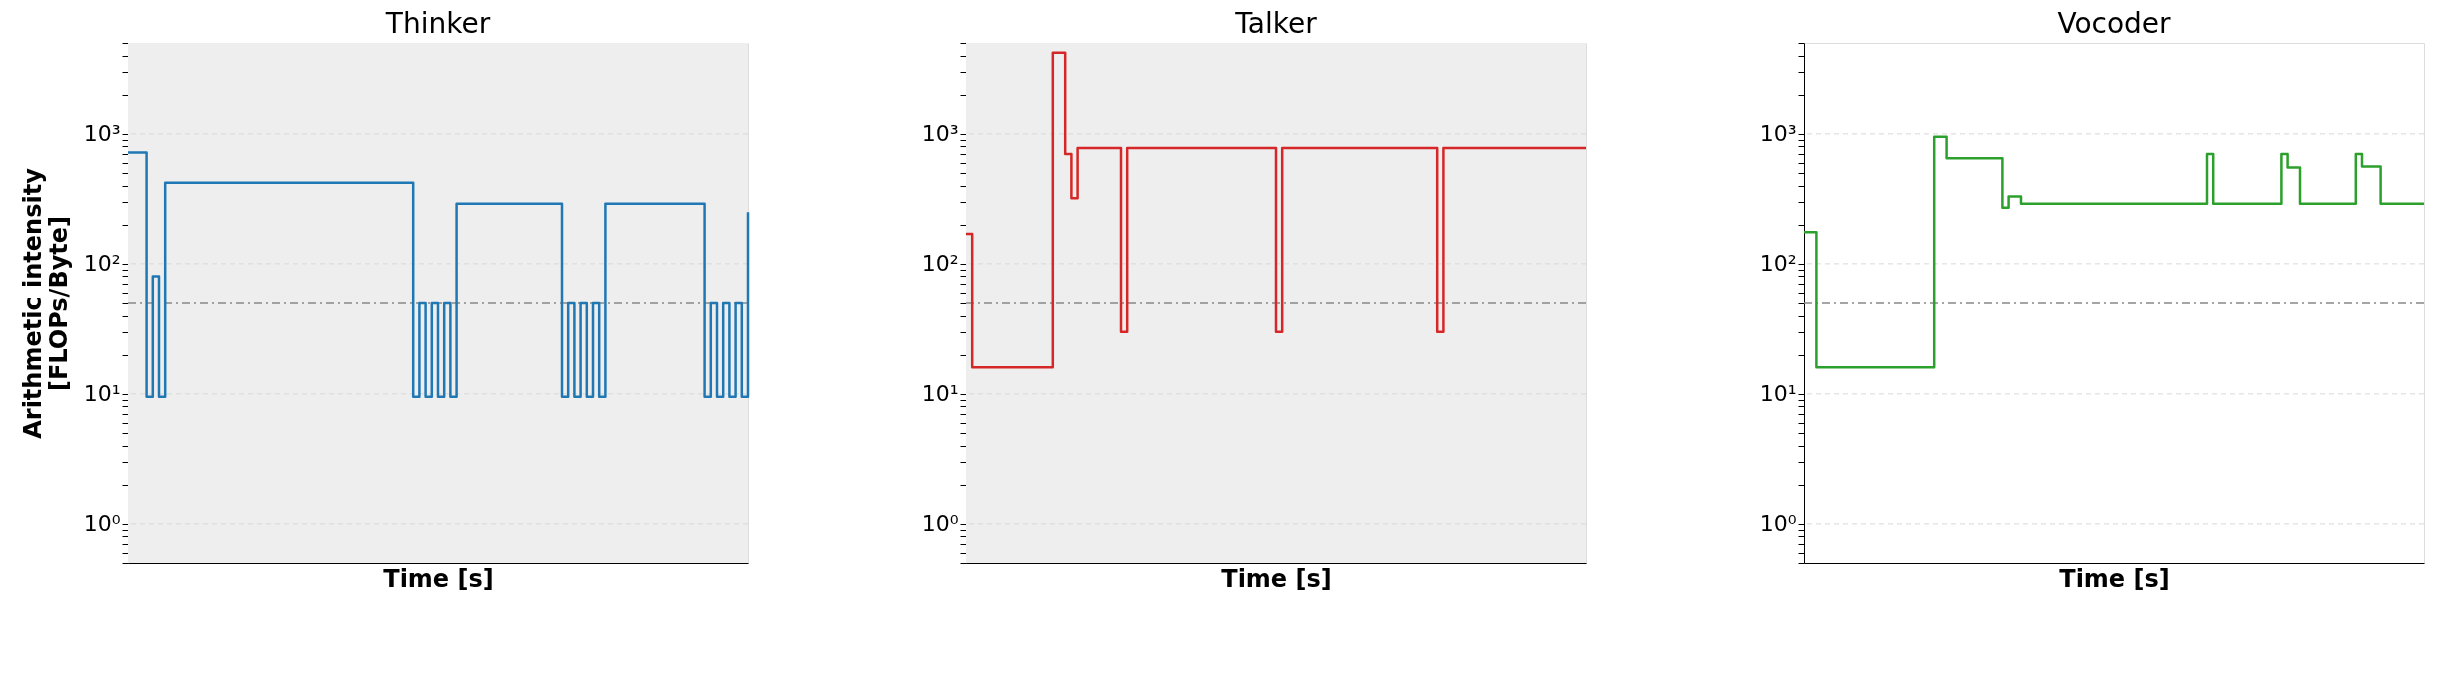 Image resolution: width=2464 pixels, height=686 pixels. What do you see at coordinates (2114, 23) in the screenshot?
I see `chart-title: Vocoder` at bounding box center [2114, 23].